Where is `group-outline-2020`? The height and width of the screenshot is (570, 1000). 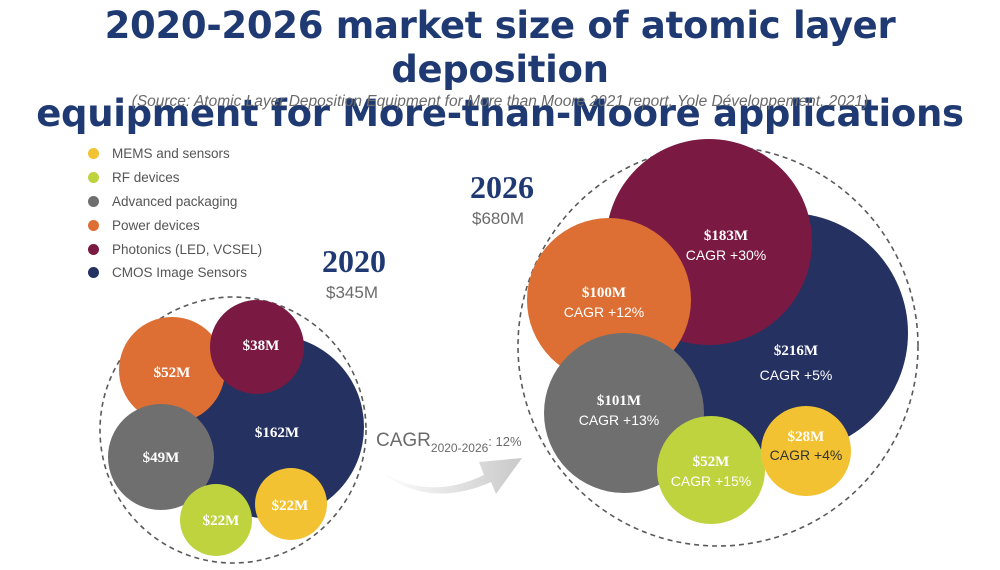 group-outline-2020 is located at coordinates (233, 430).